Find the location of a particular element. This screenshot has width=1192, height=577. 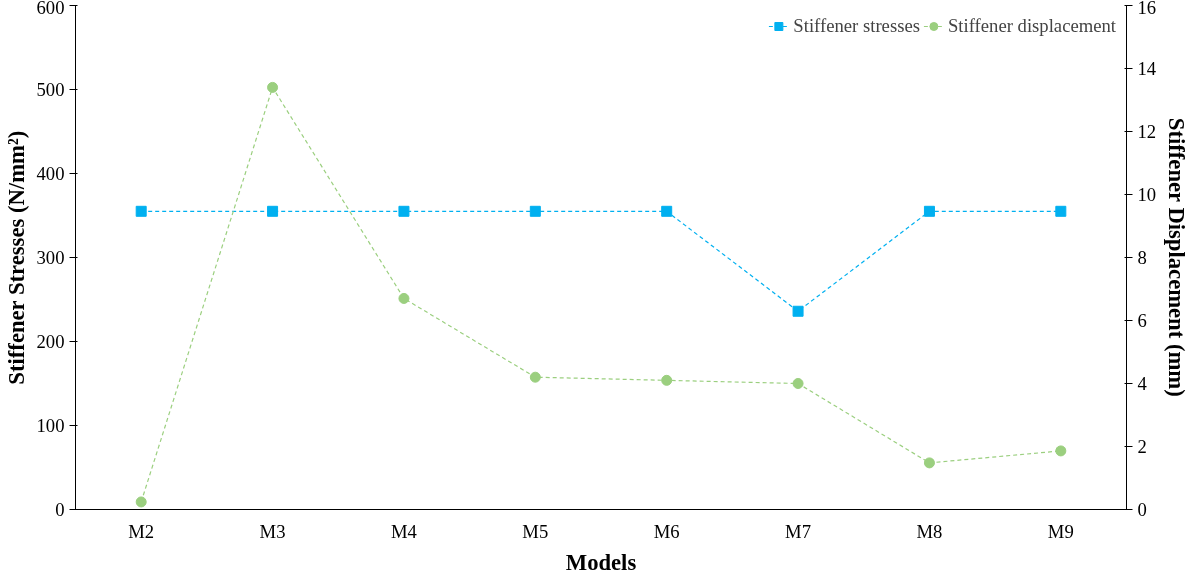

legend-label: Stiffener stresses is located at coordinates (856, 26).